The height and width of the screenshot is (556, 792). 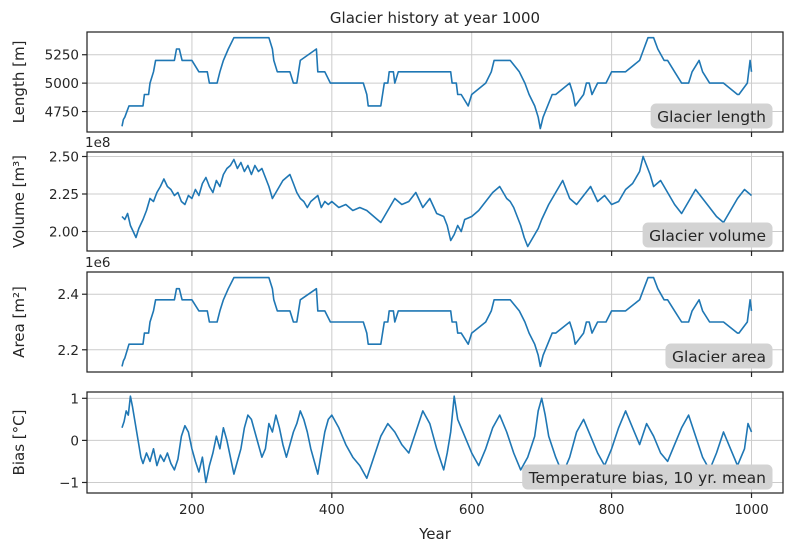 I want to click on y-tick-label: 0, so click(x=74, y=441).